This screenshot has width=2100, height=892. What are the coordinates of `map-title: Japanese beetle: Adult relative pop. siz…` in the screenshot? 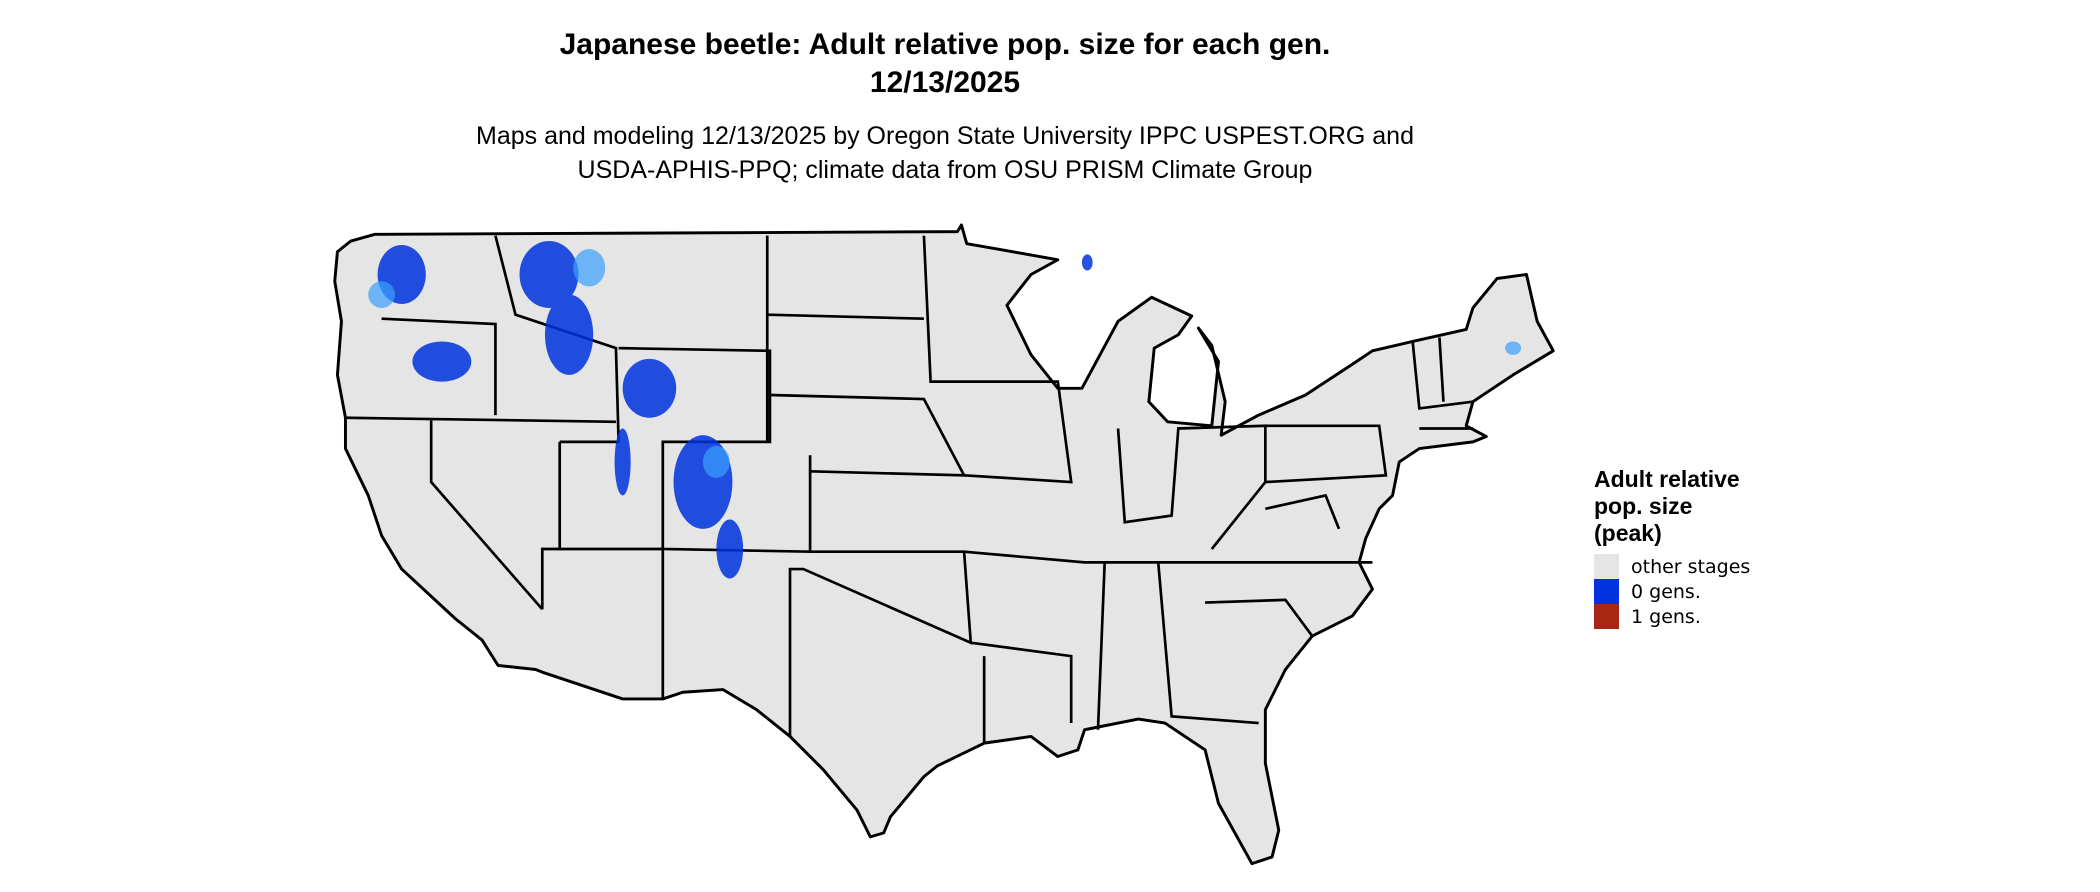 It's located at (945, 44).